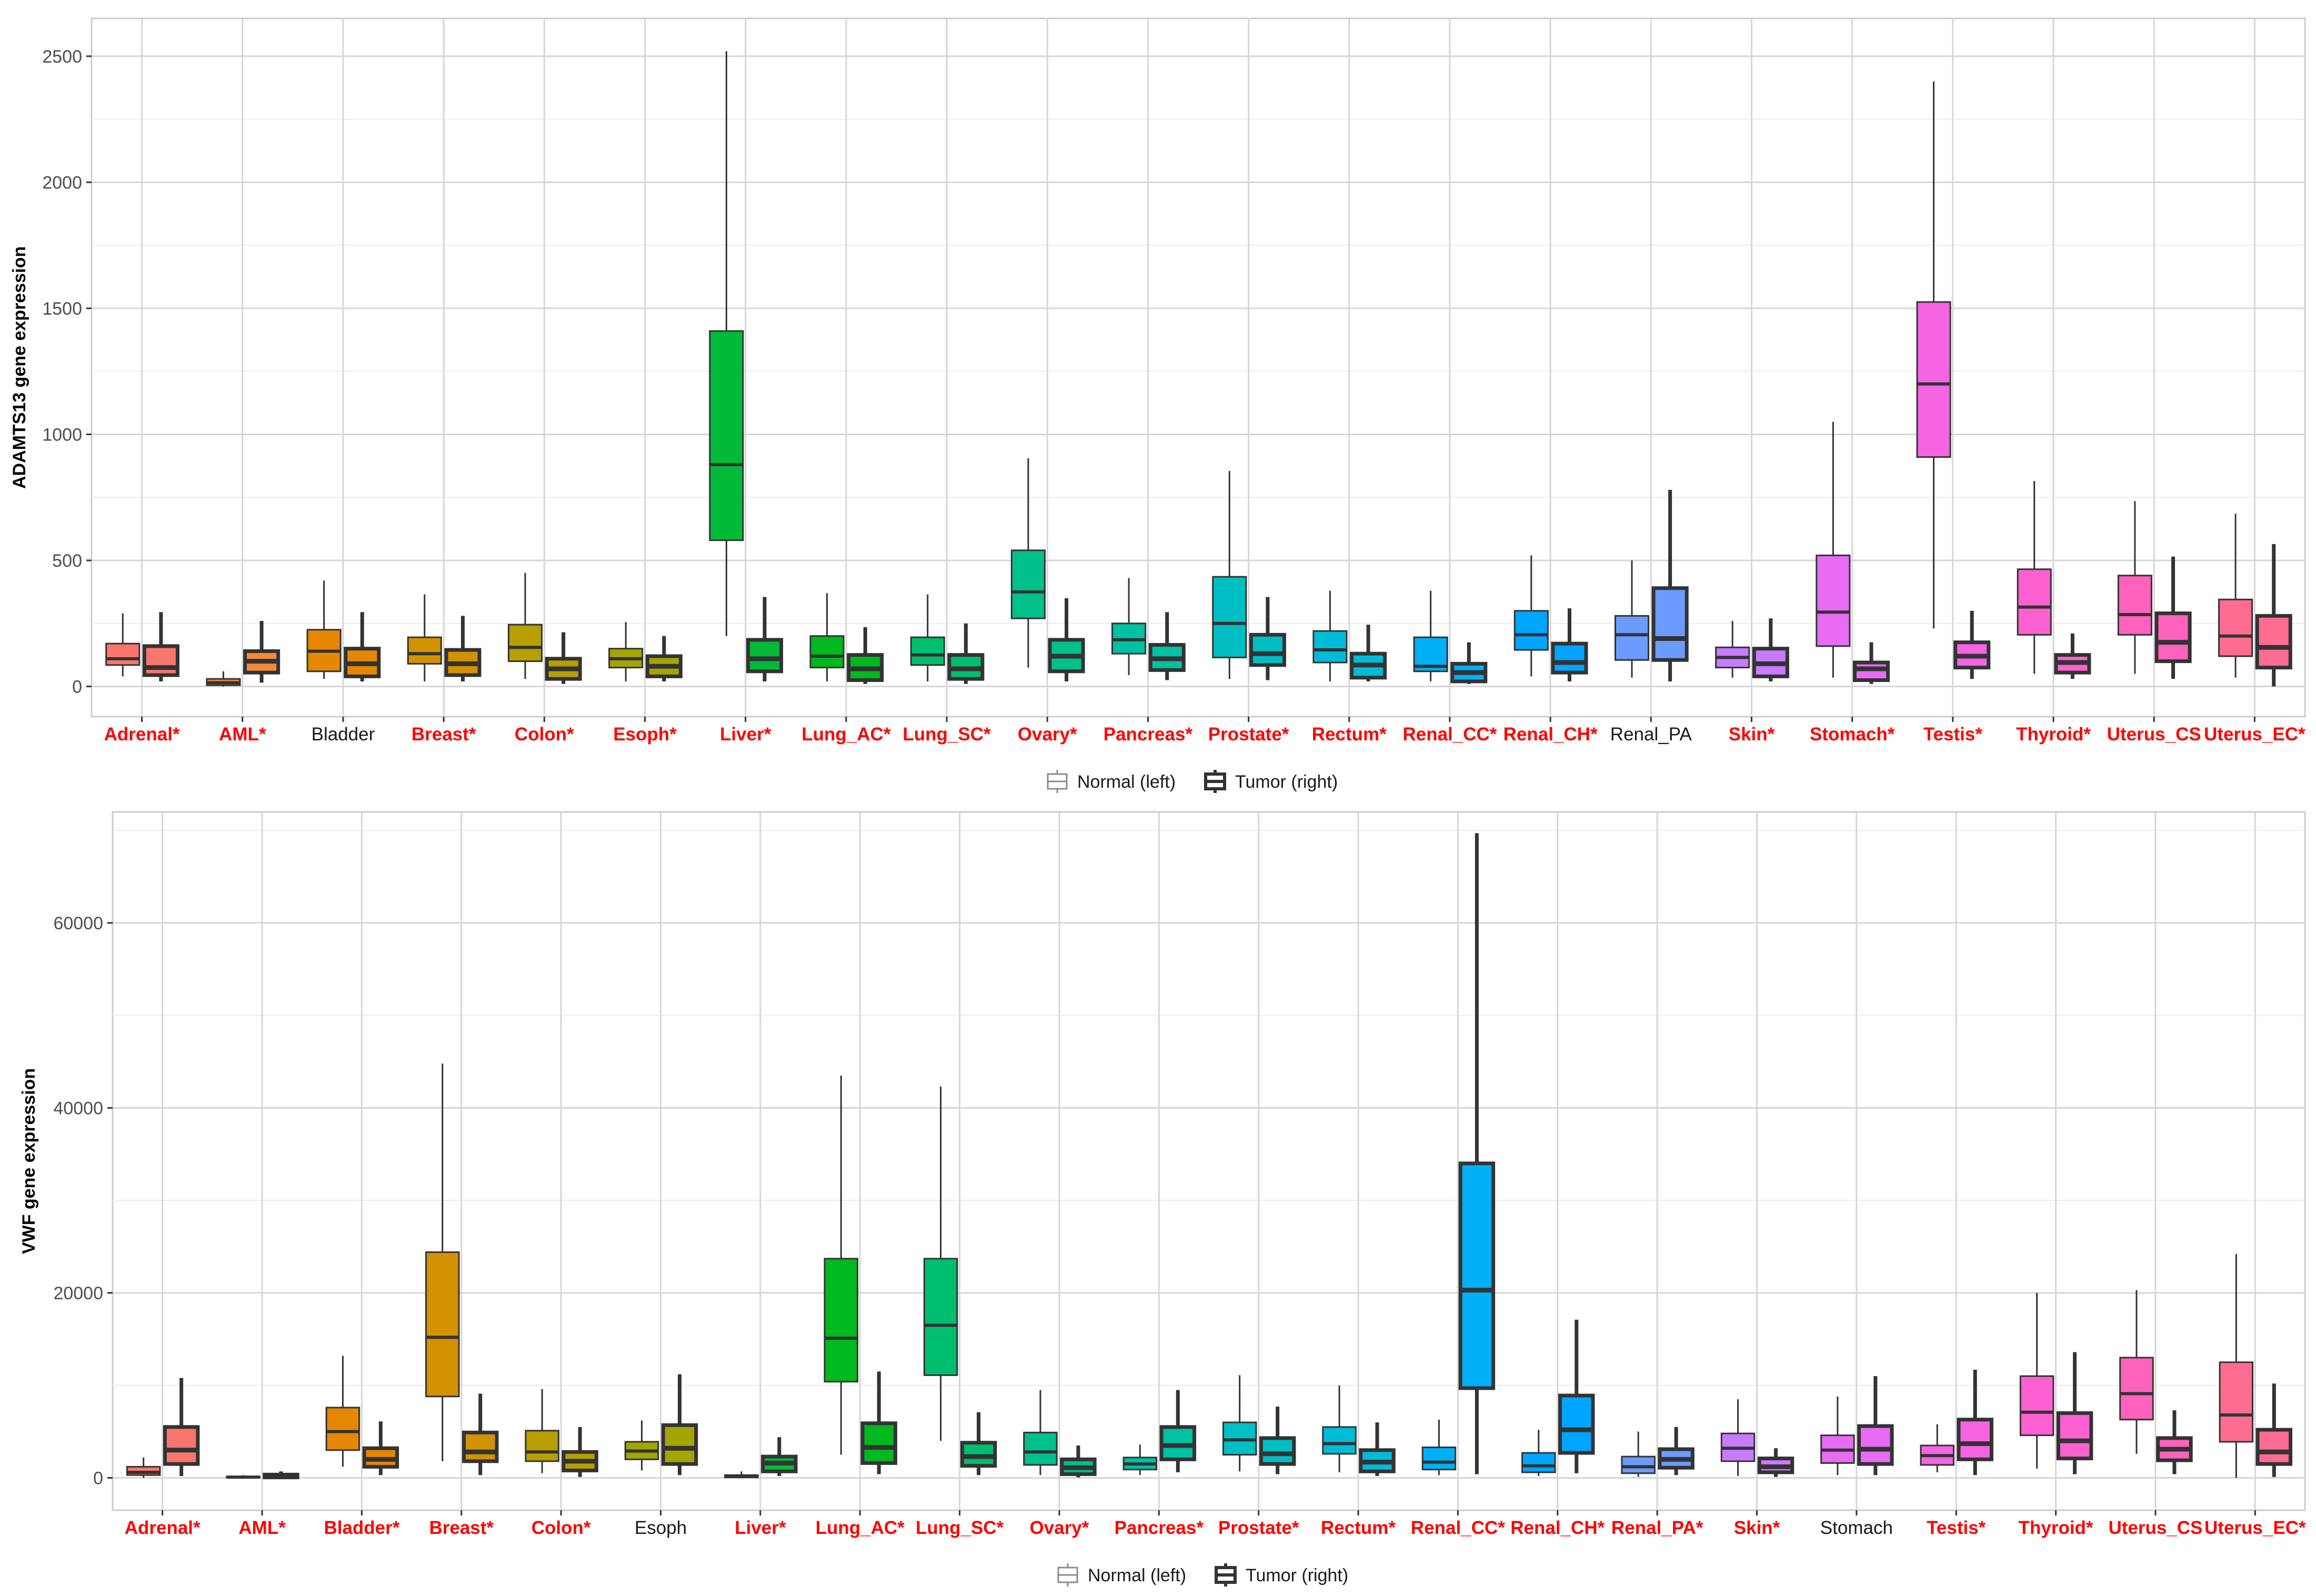  Describe the element at coordinates (1853, 735) in the screenshot. I see `x-tick-label: Stomach*` at that location.